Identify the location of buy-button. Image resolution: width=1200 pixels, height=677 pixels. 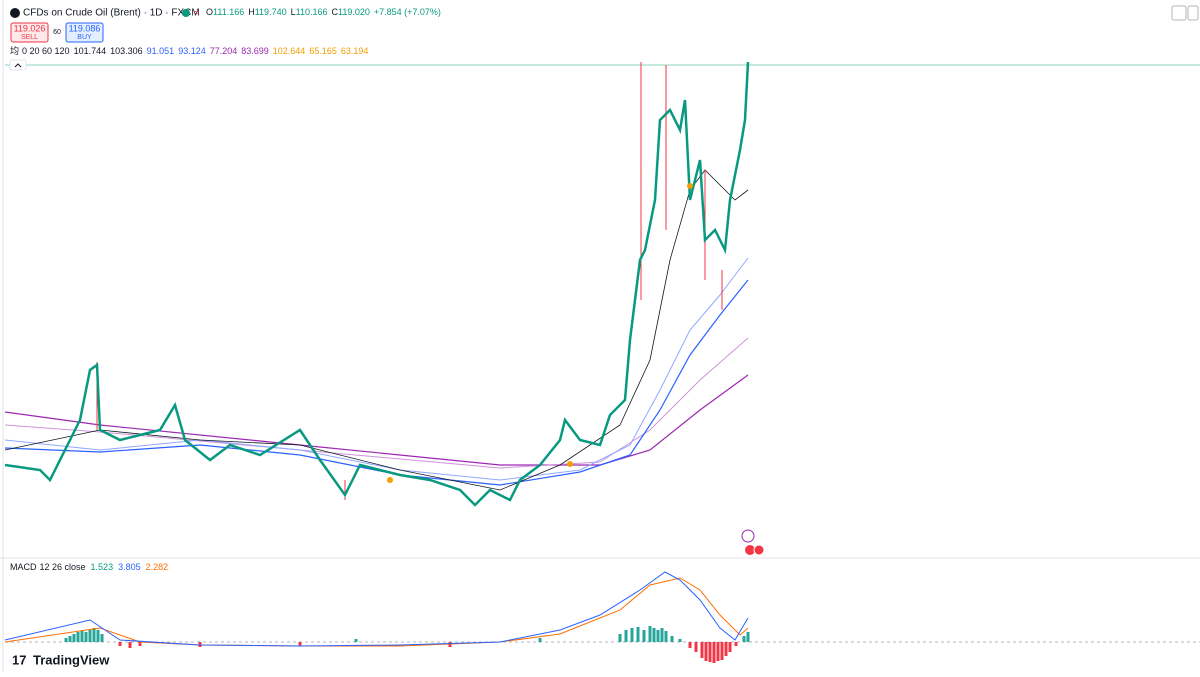
(84, 32).